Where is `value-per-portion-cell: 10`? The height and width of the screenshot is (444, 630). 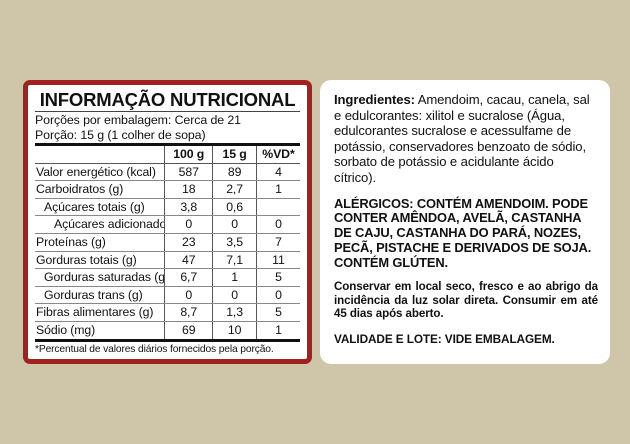 value-per-portion-cell: 10 is located at coordinates (234, 330).